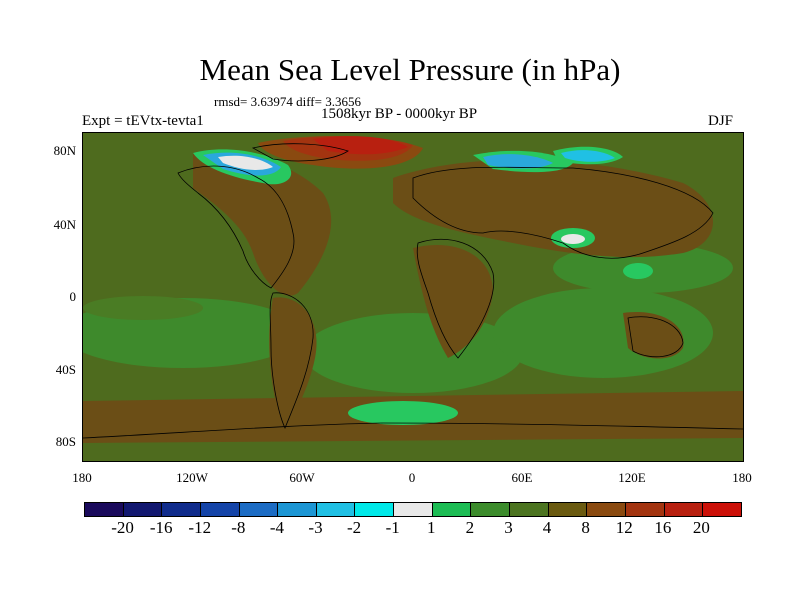  Describe the element at coordinates (122, 527) in the screenshot. I see `colorbar-label: -20` at that location.